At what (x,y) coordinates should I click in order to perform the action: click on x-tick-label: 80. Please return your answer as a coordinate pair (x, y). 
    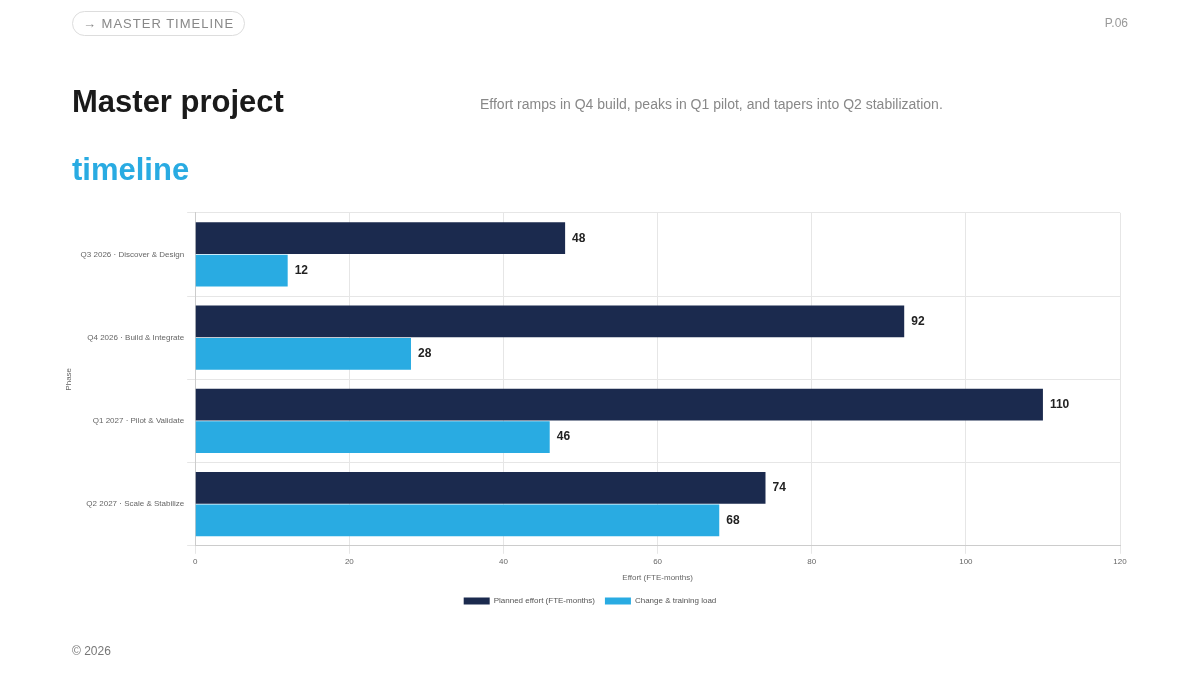
    Looking at the image, I should click on (812, 561).